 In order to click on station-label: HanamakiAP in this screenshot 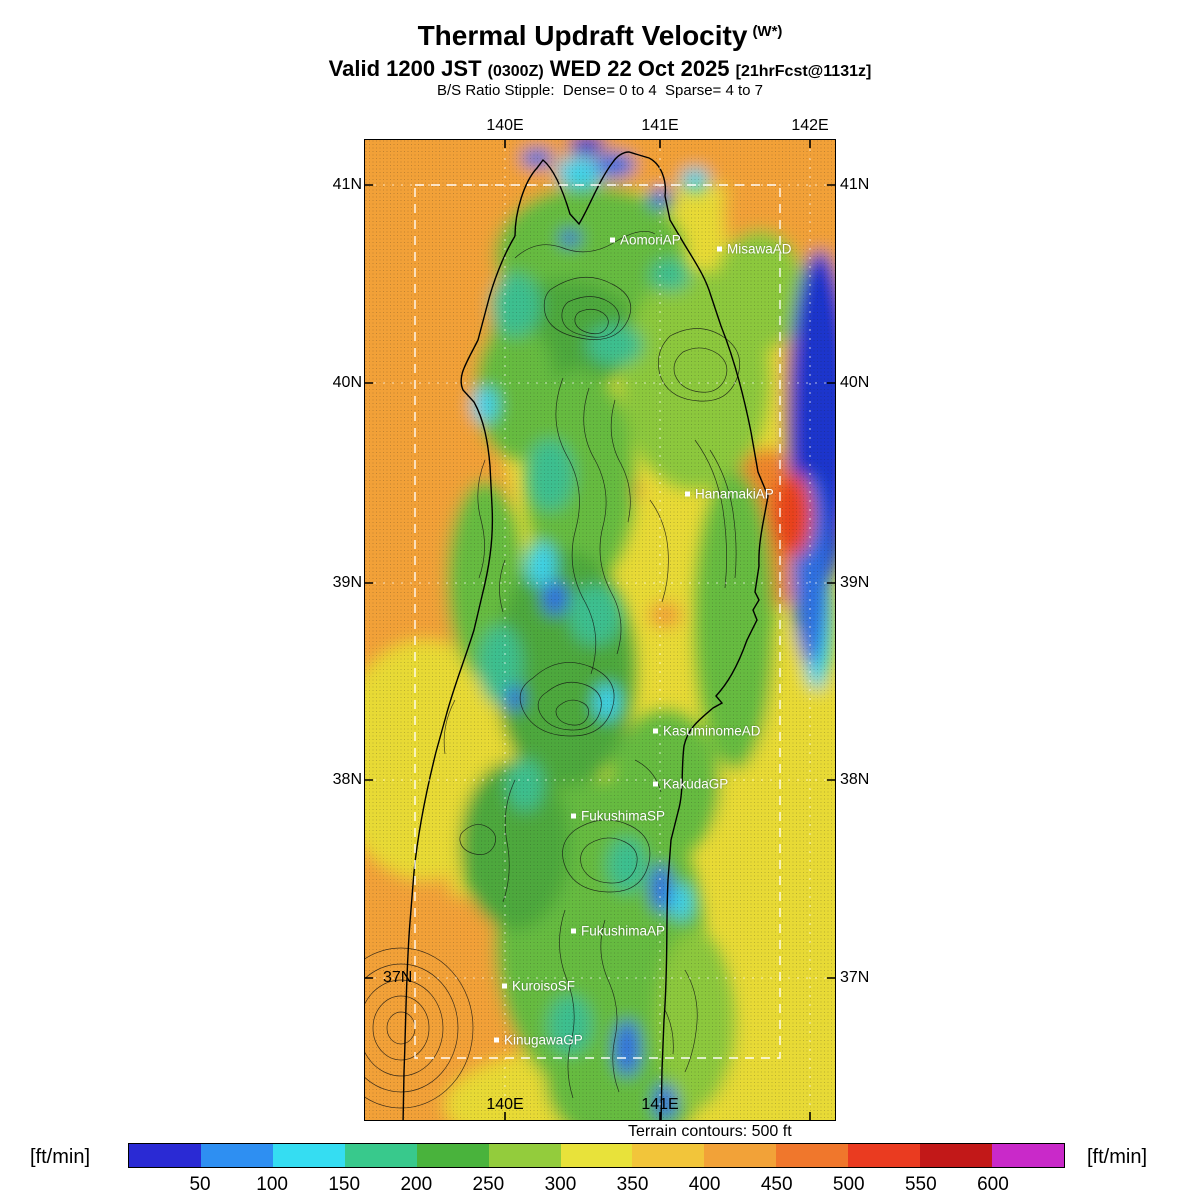, I will do `click(734, 494)`.